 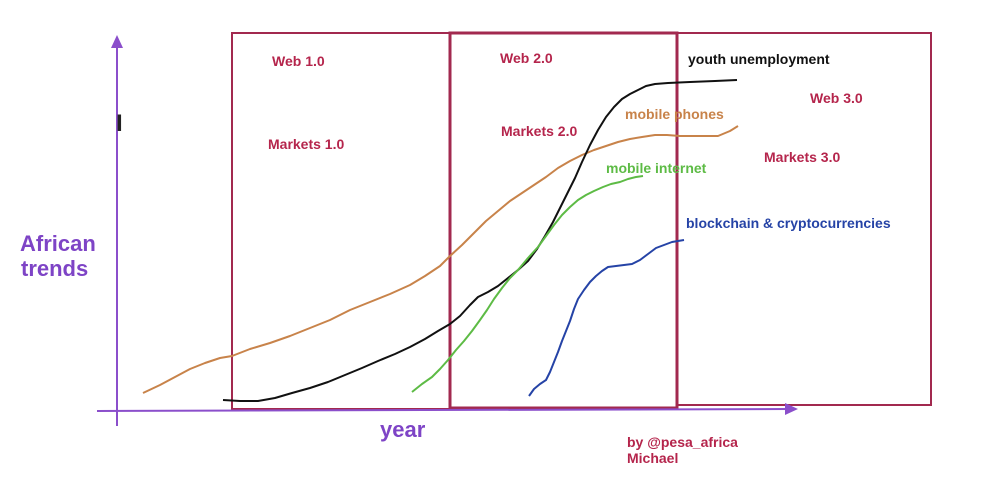 I want to click on x-axis, so click(x=443, y=410).